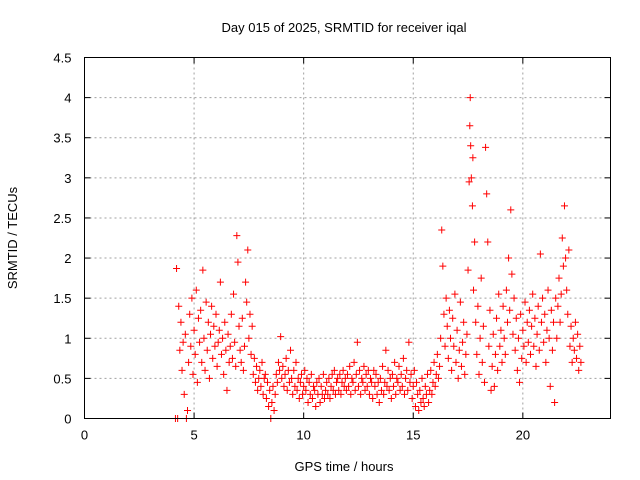 This screenshot has height=480, width=640. I want to click on y-tick-label: 0, so click(67, 419).